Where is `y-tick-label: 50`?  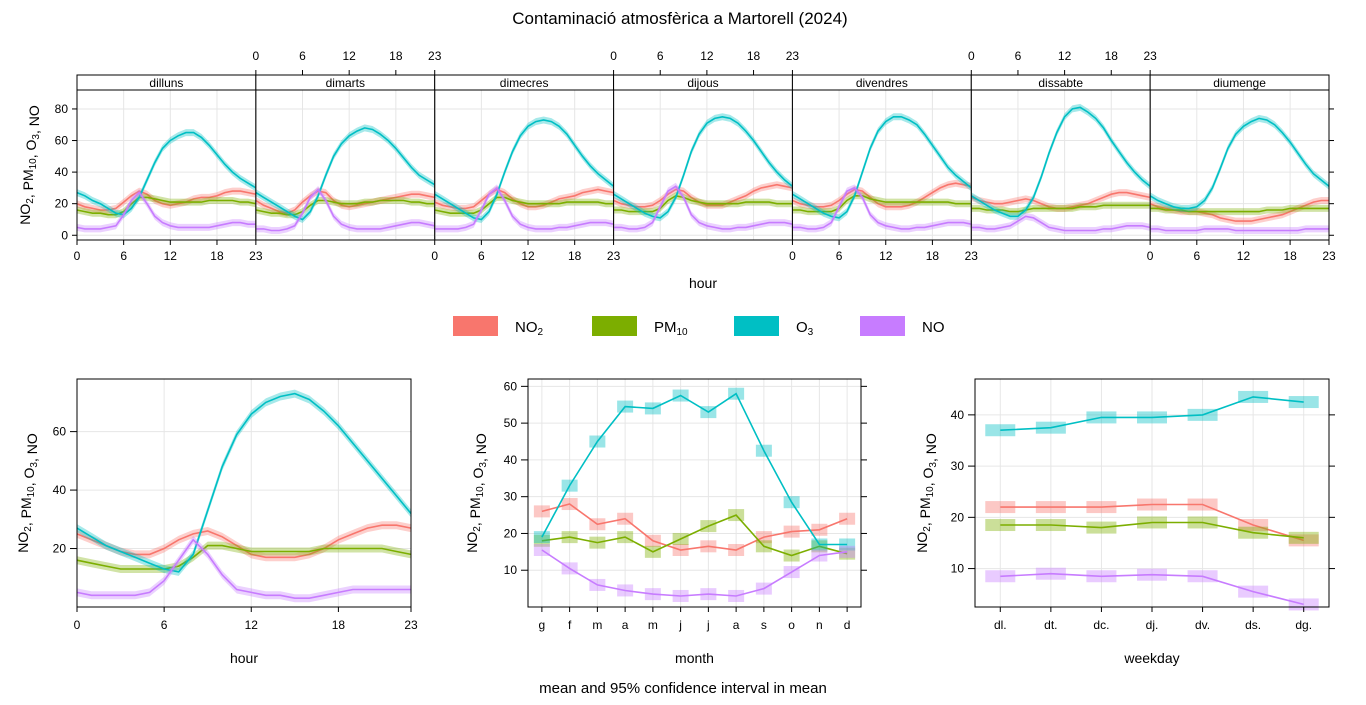 y-tick-label: 50 is located at coordinates (511, 423).